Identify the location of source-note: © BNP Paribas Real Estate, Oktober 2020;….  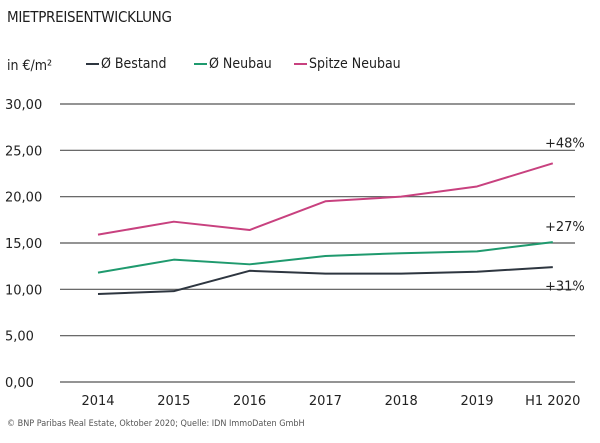
(156, 424).